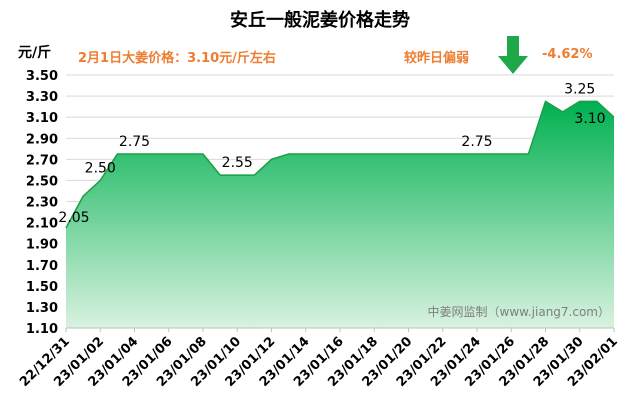 Image resolution: width=640 pixels, height=410 pixels. Describe the element at coordinates (42, 287) in the screenshot. I see `y-tick-label: 1.50` at that location.